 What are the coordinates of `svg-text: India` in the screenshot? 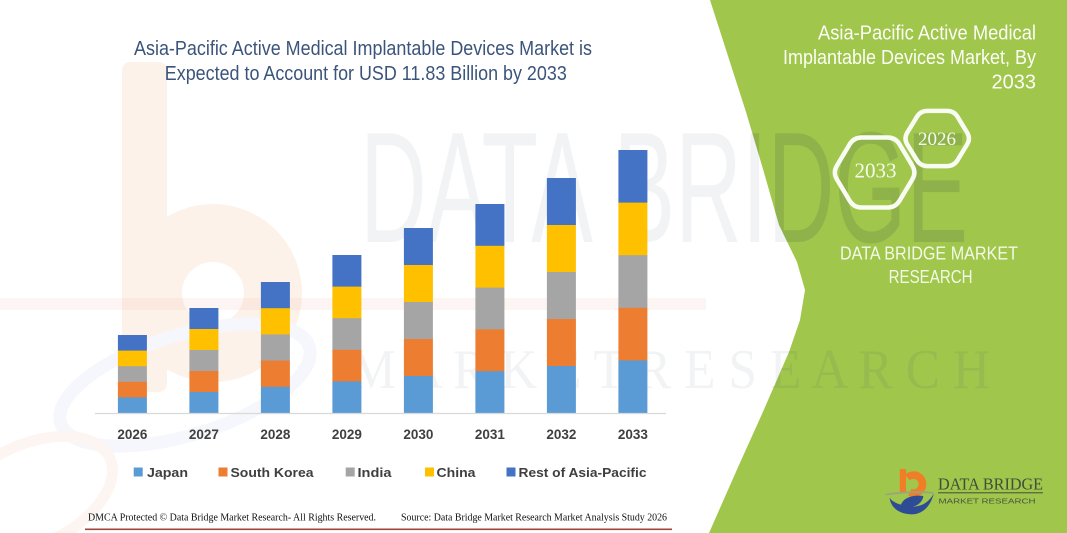 It's located at (375, 473).